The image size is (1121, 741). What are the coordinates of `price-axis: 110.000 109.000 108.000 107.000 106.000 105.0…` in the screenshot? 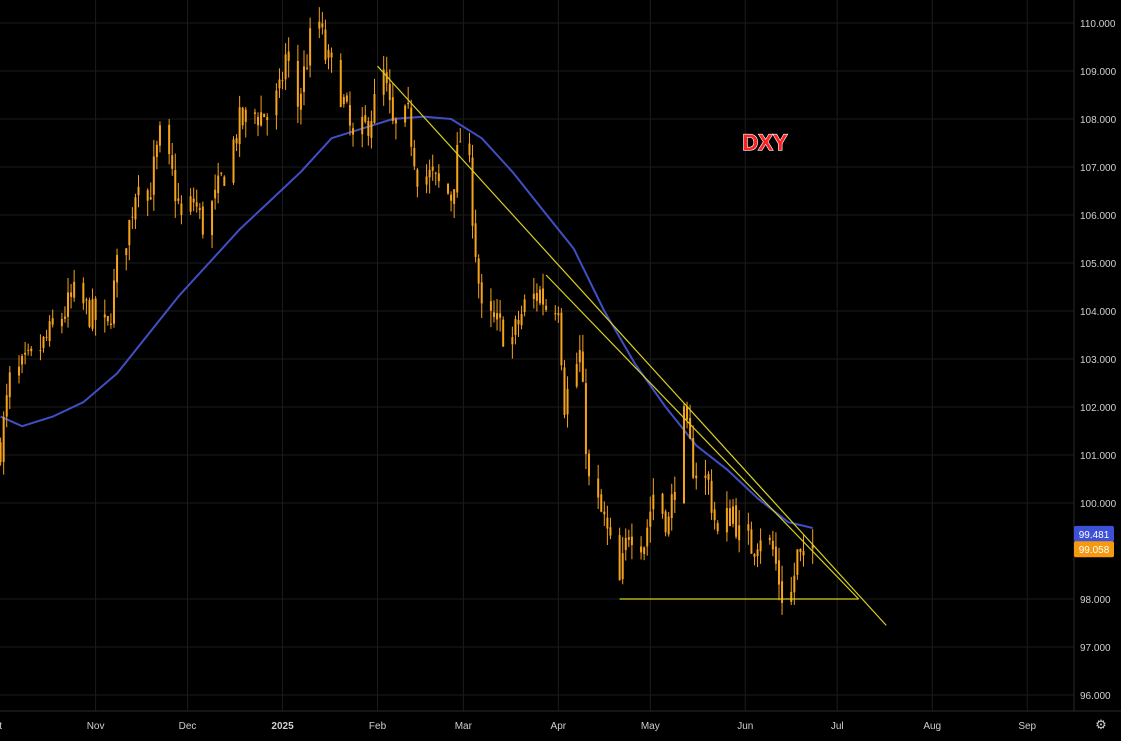 It's located at (1095, 355).